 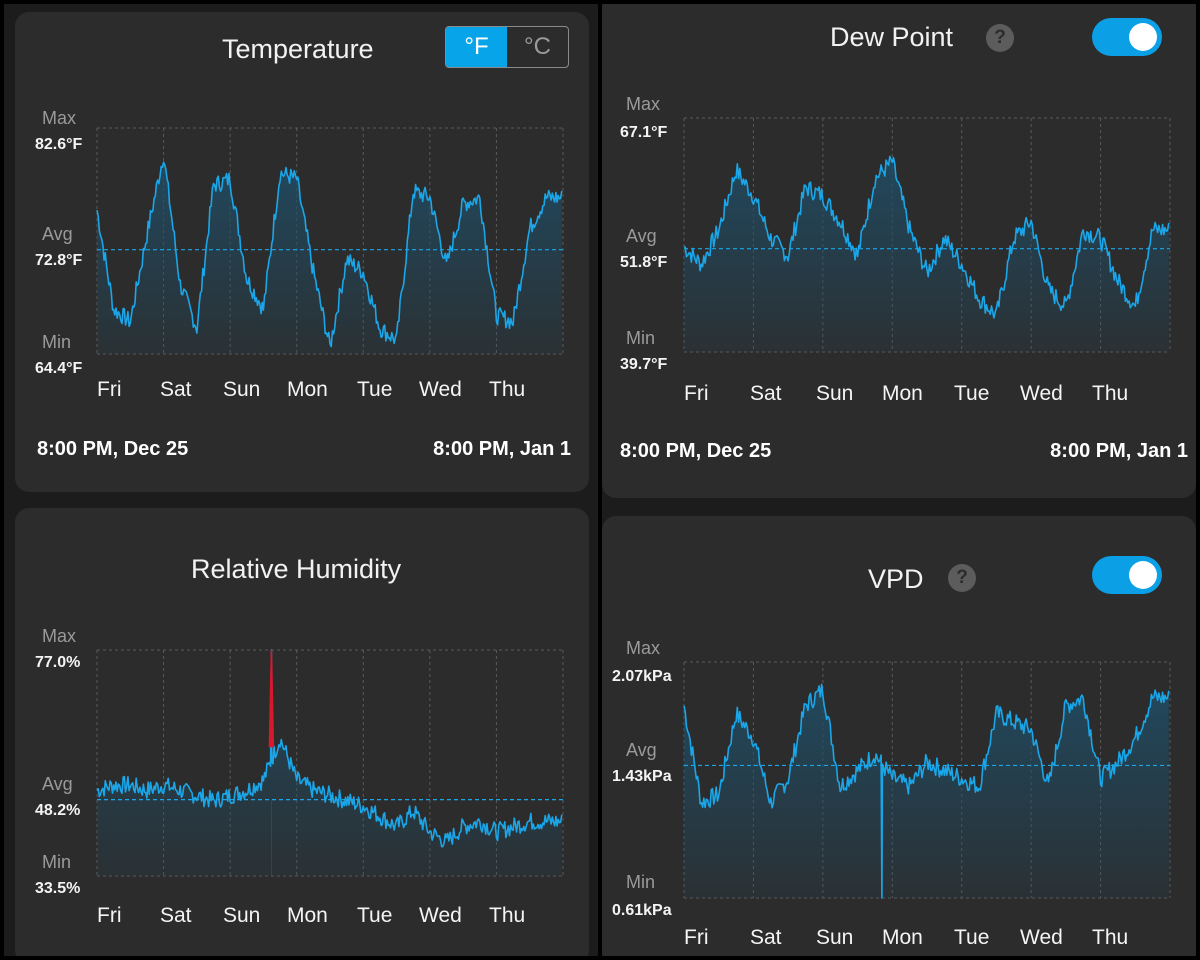 I want to click on dew-point-chart, so click(x=927, y=235).